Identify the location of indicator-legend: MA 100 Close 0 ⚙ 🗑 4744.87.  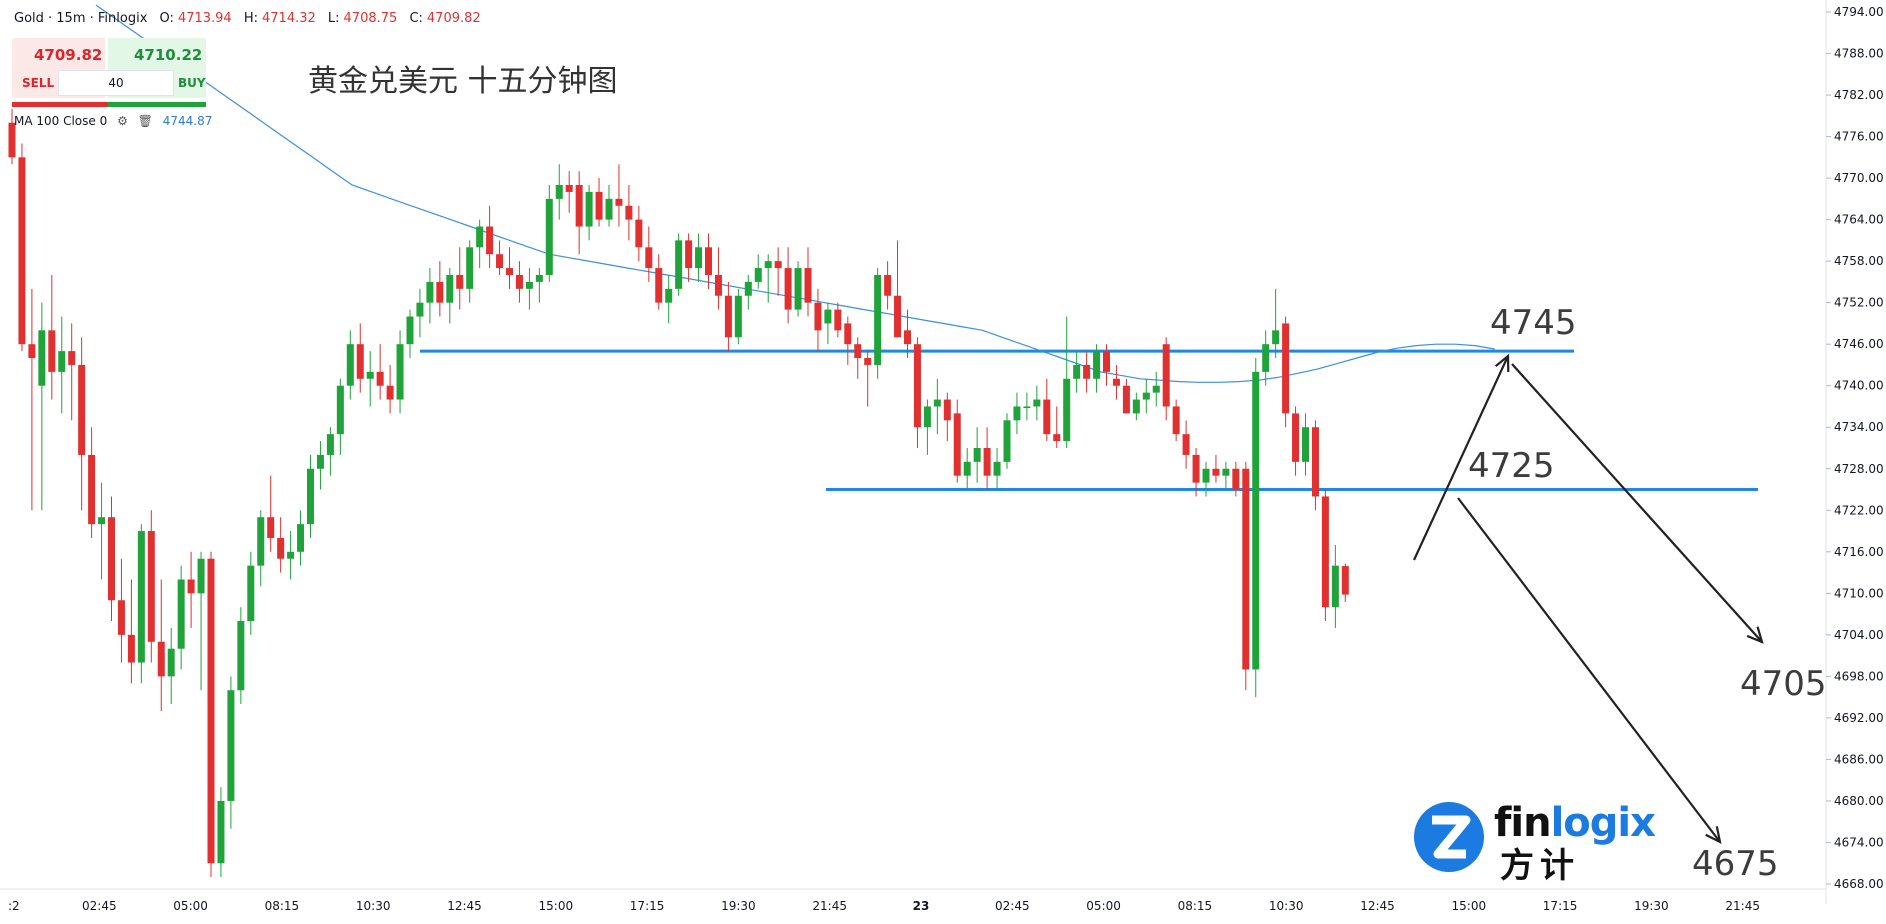
(113, 121).